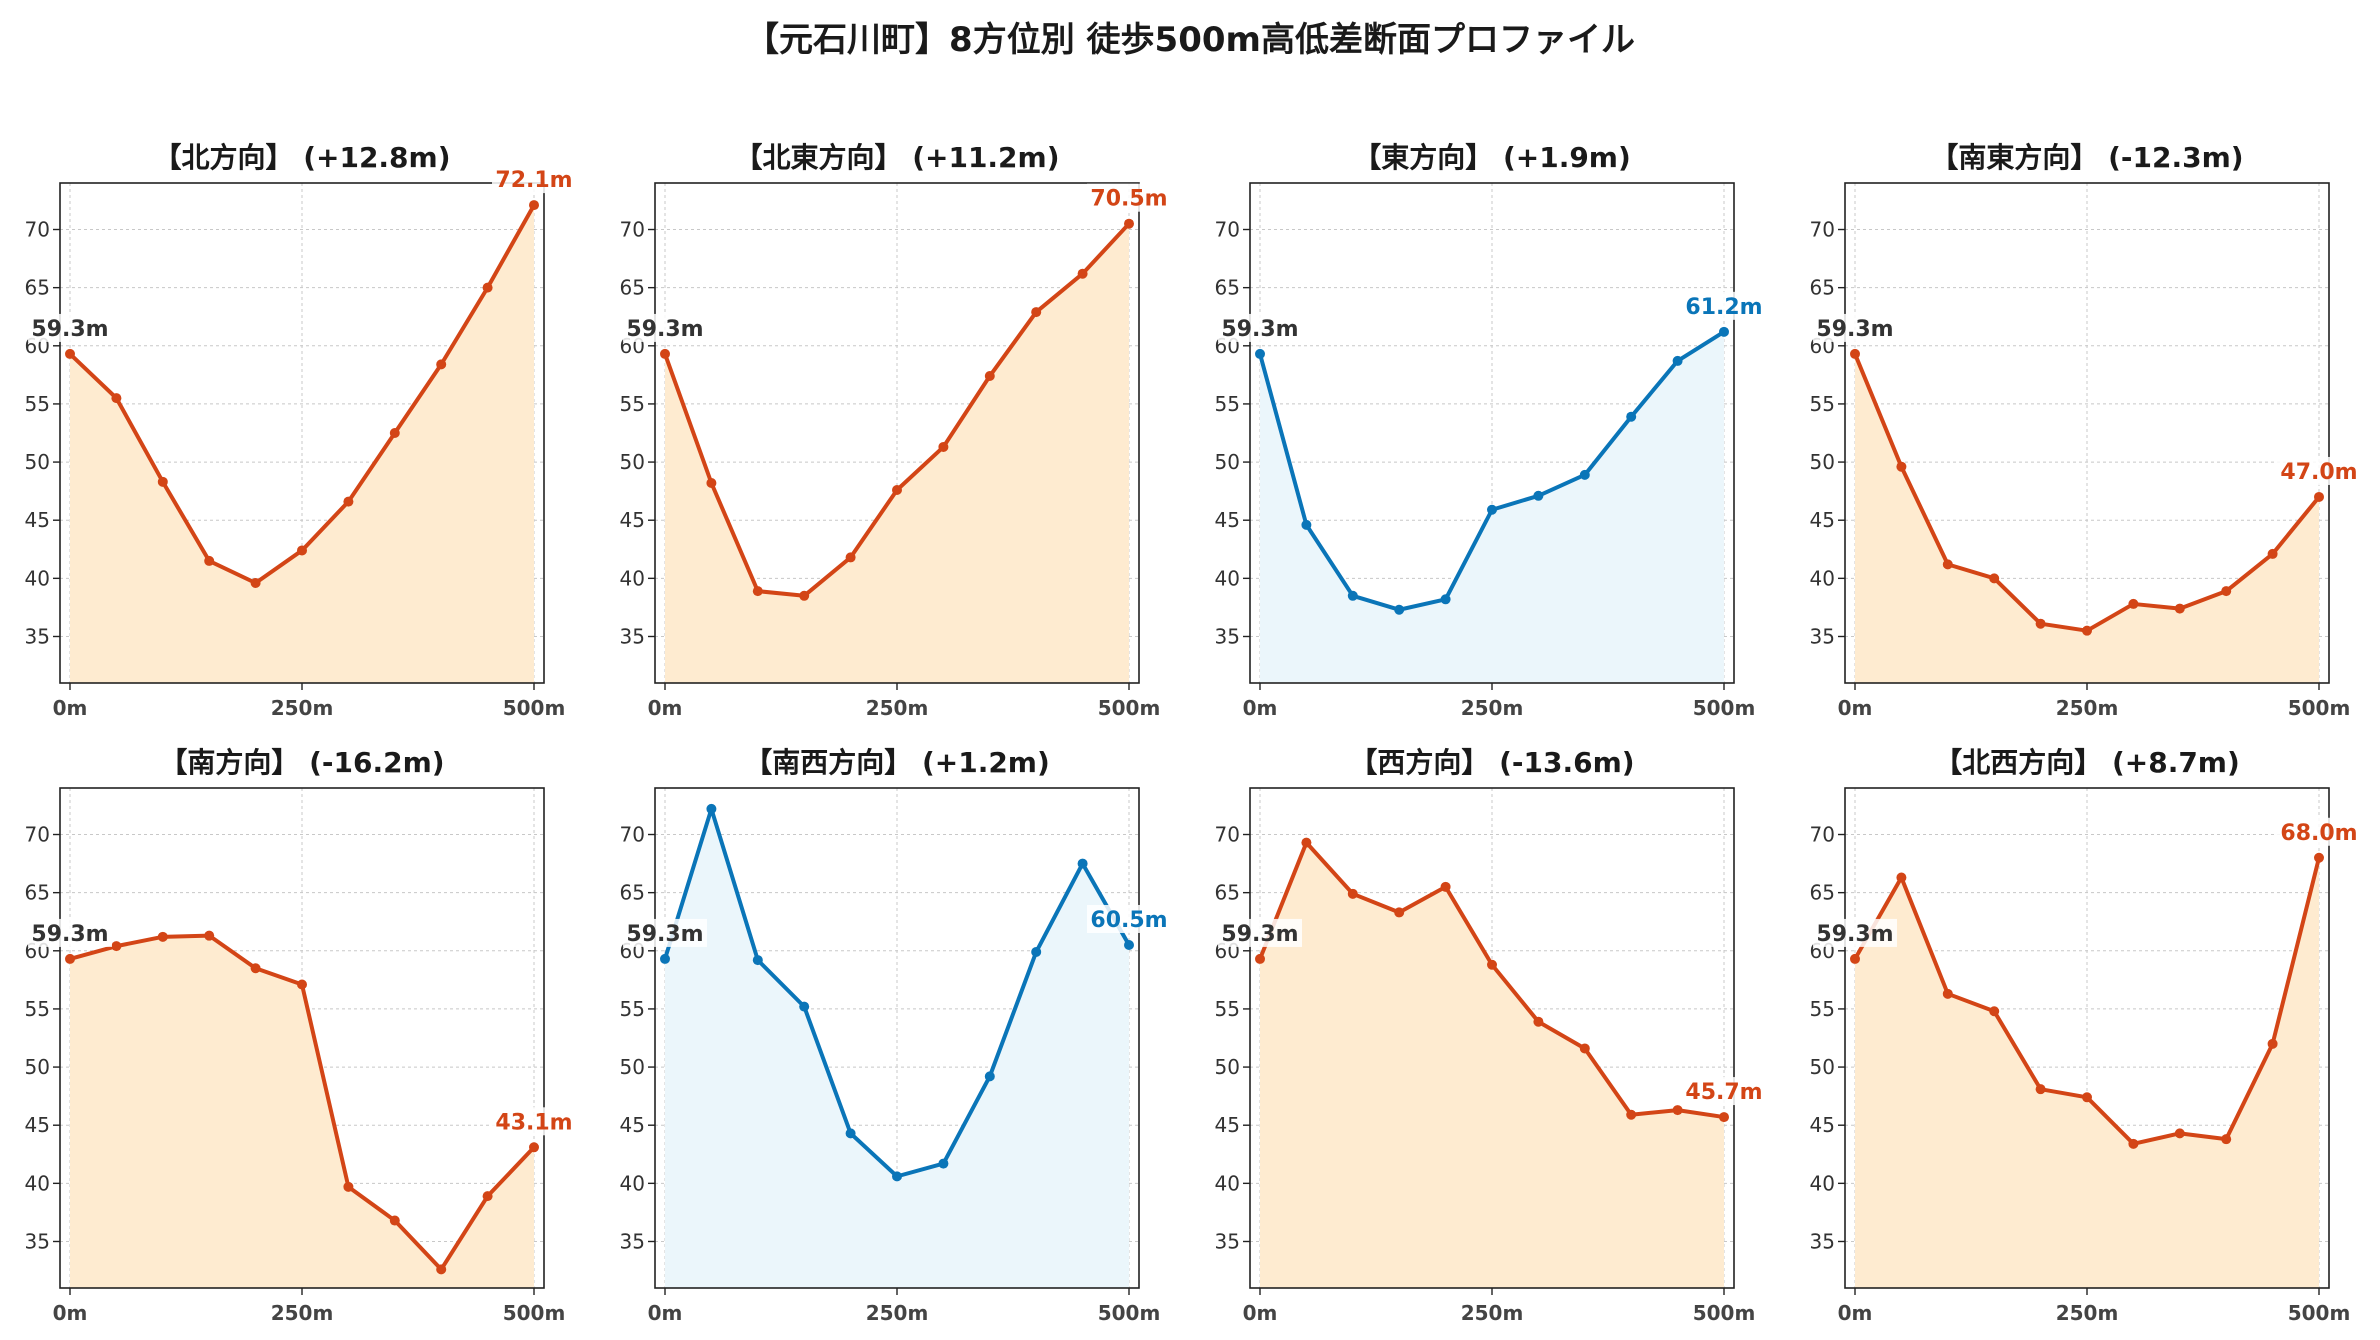 Image resolution: width=2380 pixels, height=1340 pixels. I want to click on end-label: 47.0m, so click(2318, 472).